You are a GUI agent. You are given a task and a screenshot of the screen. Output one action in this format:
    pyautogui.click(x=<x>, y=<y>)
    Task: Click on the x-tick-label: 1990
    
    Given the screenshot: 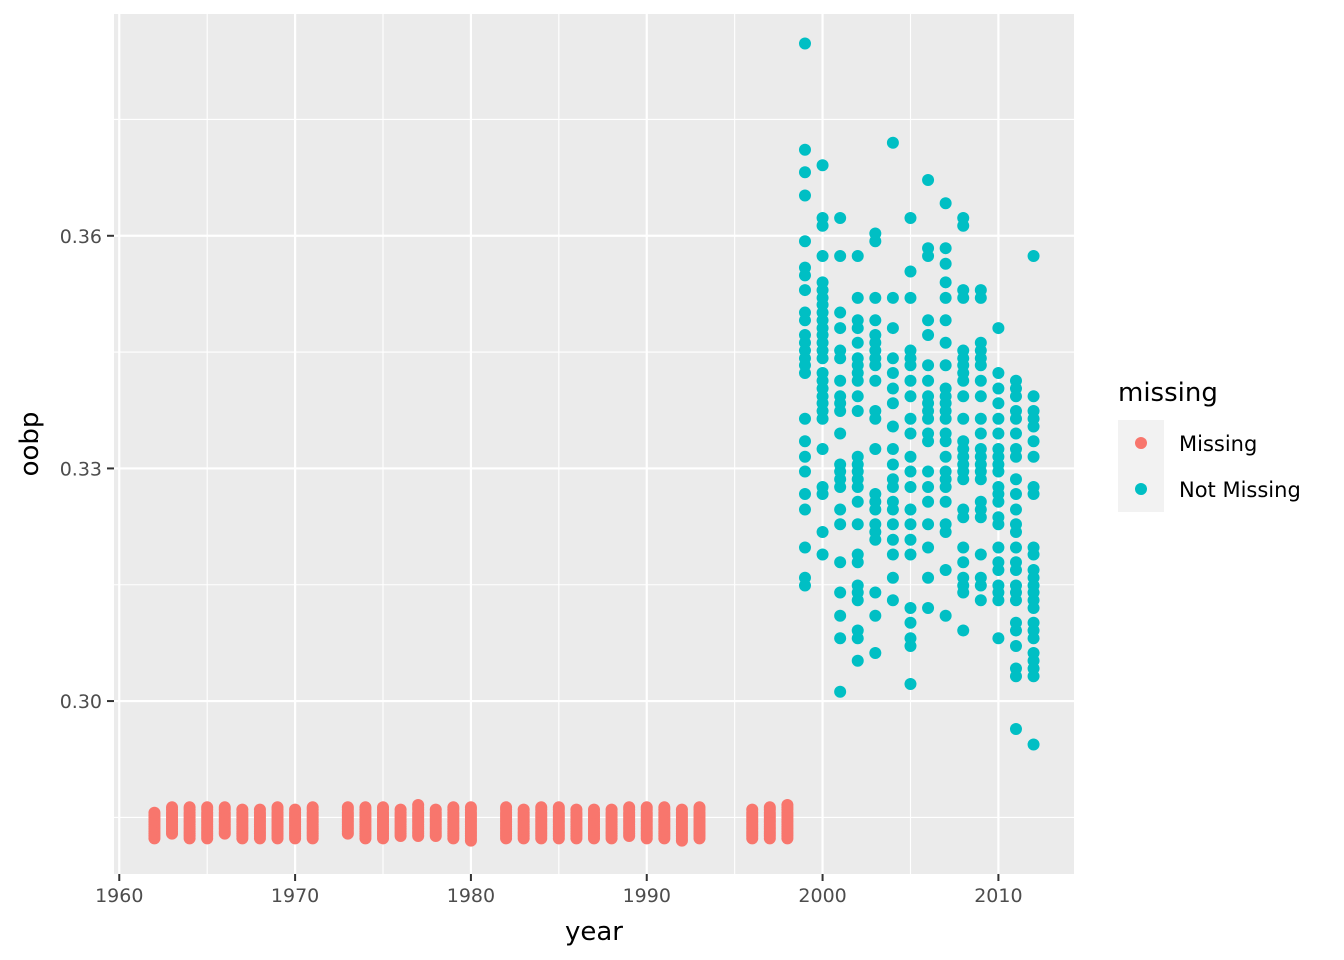 What is the action you would take?
    pyautogui.click(x=647, y=896)
    